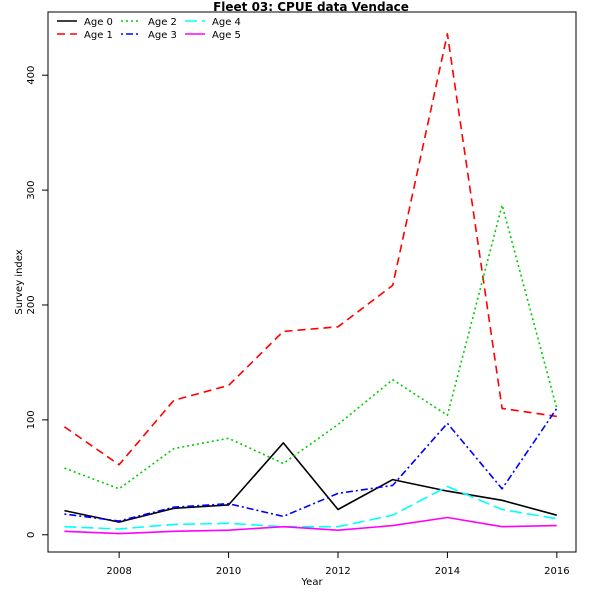 The image size is (600, 600). What do you see at coordinates (31, 535) in the screenshot?
I see `y-tick-label: 0` at bounding box center [31, 535].